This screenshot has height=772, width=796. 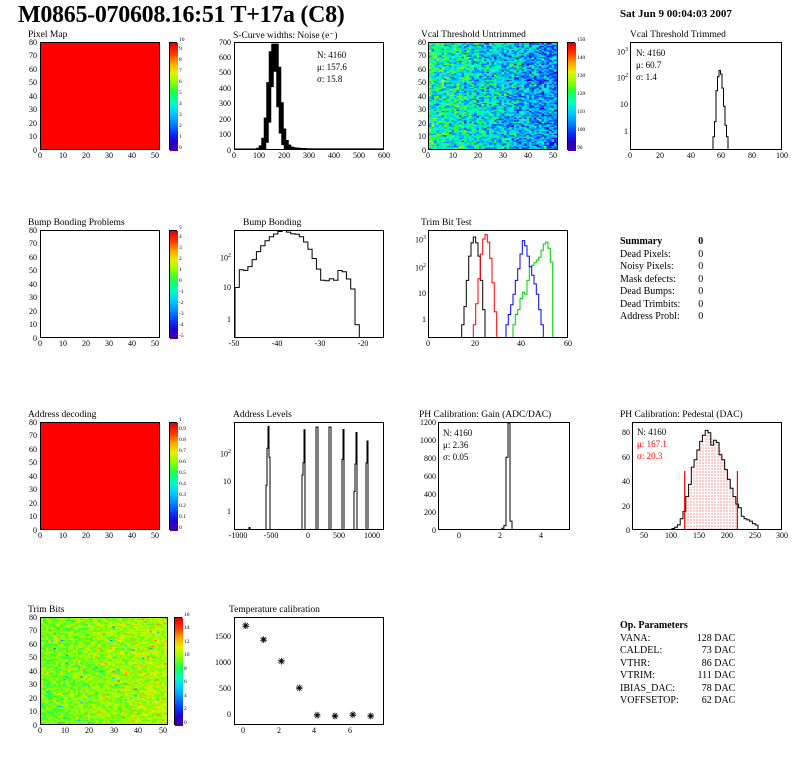 What do you see at coordinates (430, 494) in the screenshot?
I see `y-tick: 400` at bounding box center [430, 494].